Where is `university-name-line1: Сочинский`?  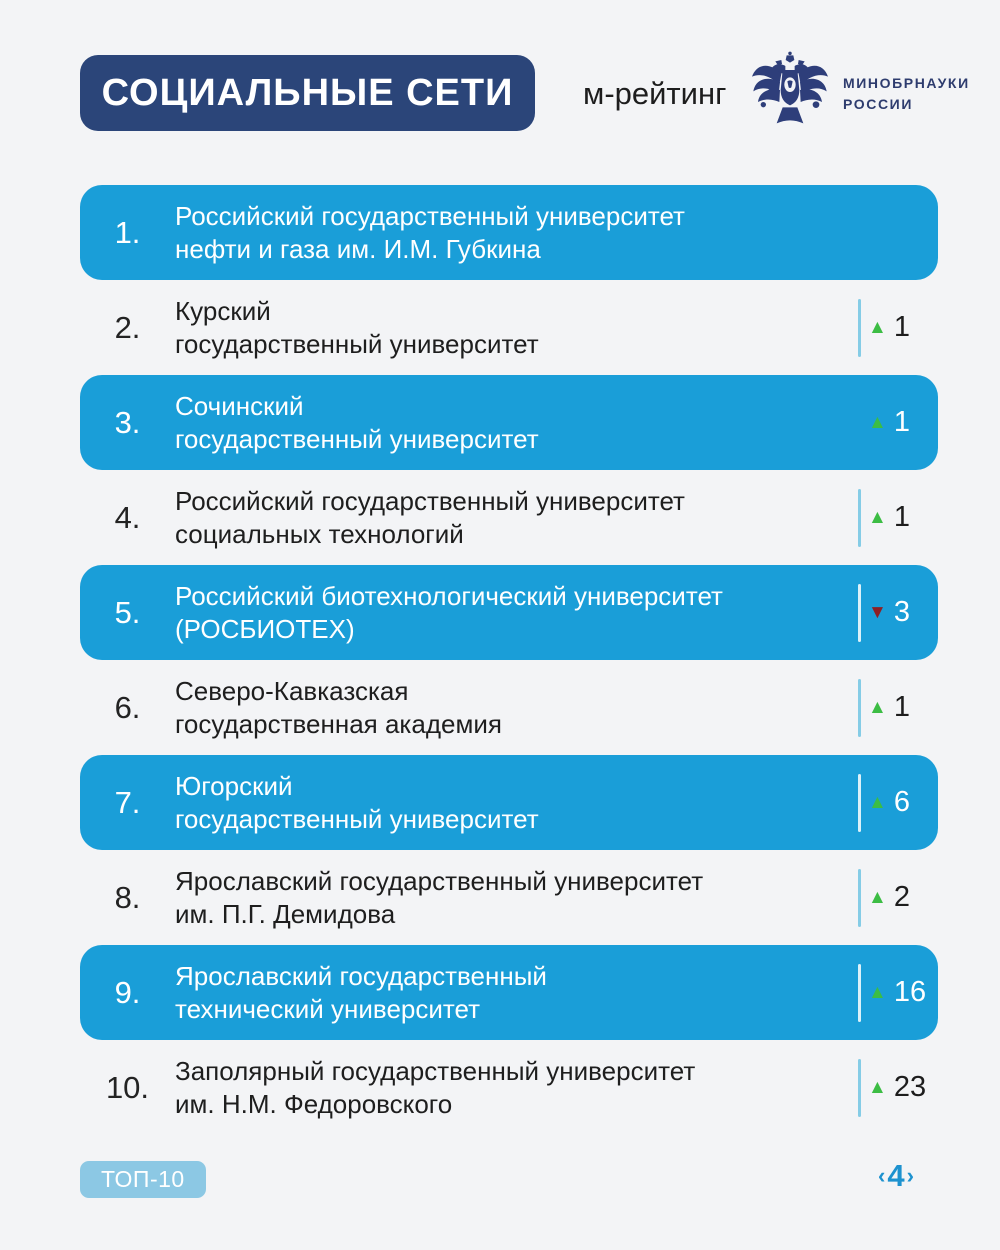 university-name-line1: Сочинский is located at coordinates (239, 405).